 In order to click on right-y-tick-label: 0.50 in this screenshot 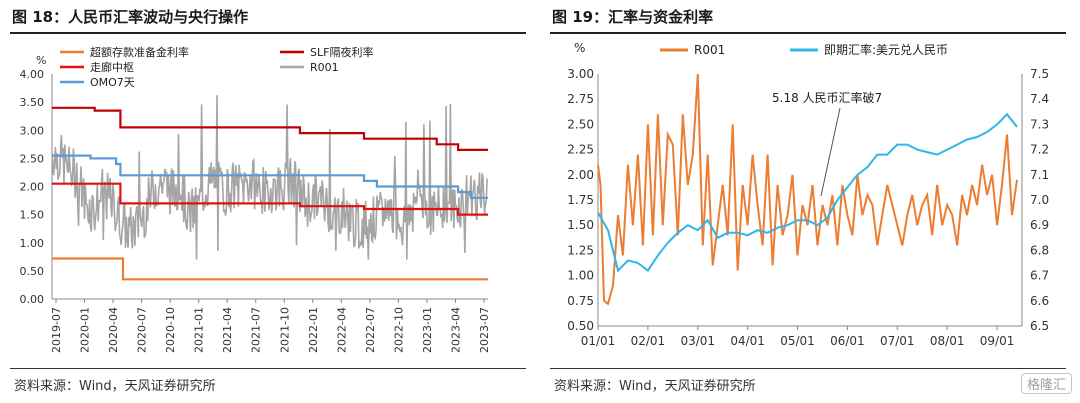, I will do `click(580, 326)`.